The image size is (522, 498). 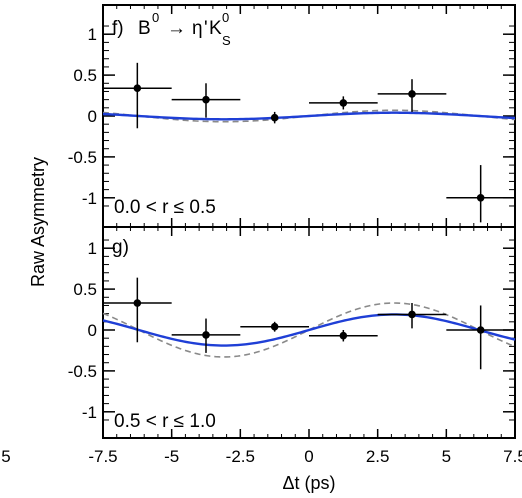 I want to click on top-y-tick-label: 1, so click(x=92, y=34).